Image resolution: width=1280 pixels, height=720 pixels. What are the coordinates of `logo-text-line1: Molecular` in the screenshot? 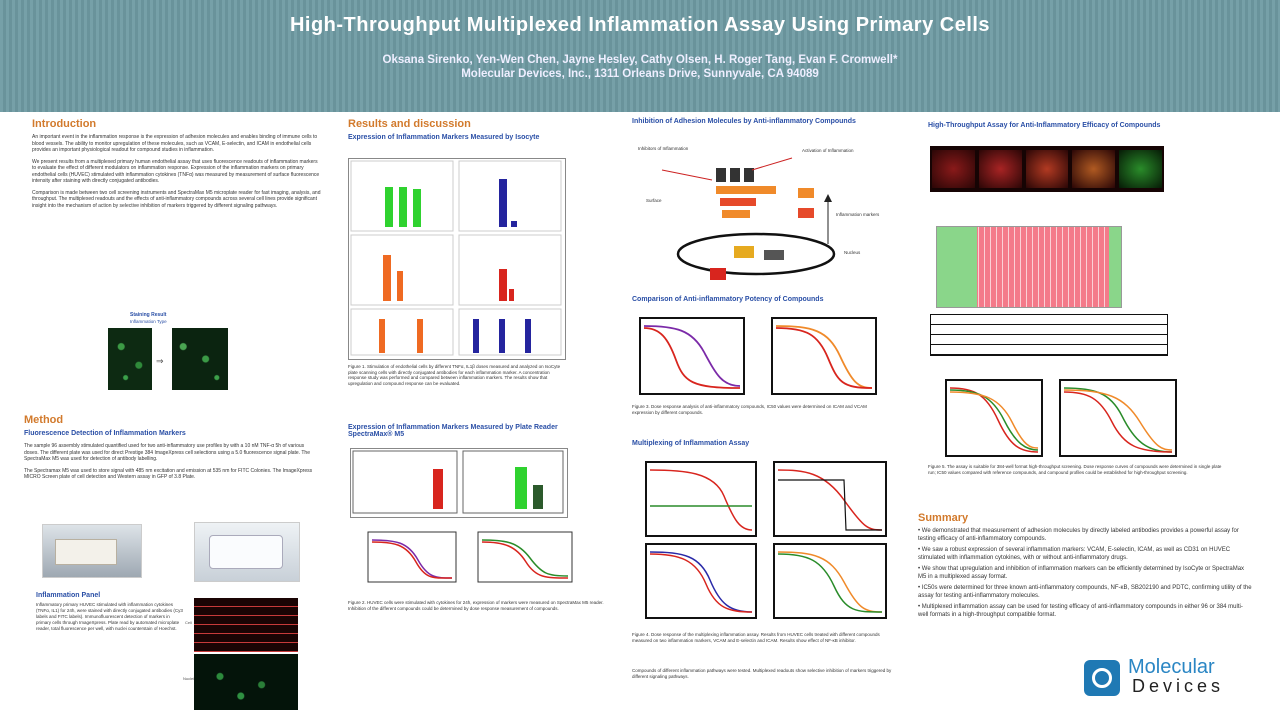 It's located at (1171, 667).